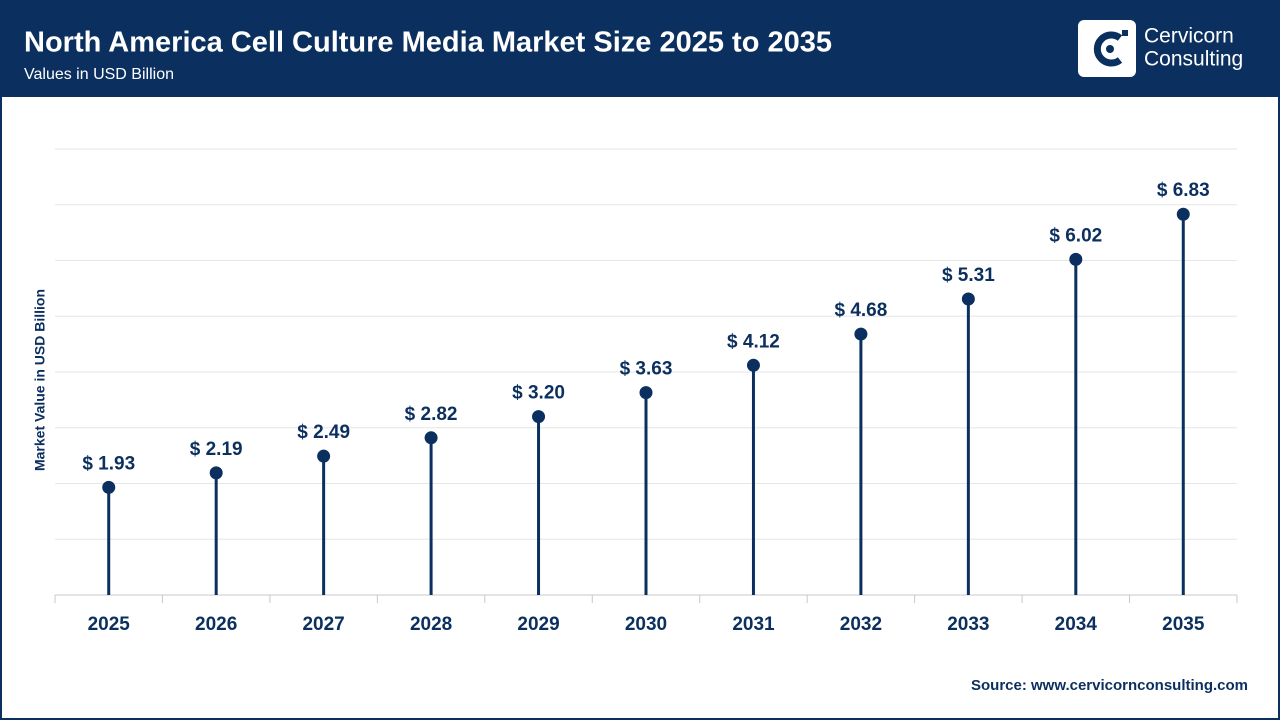 The height and width of the screenshot is (720, 1280). What do you see at coordinates (646, 624) in the screenshot?
I see `x-tick-label: 2030` at bounding box center [646, 624].